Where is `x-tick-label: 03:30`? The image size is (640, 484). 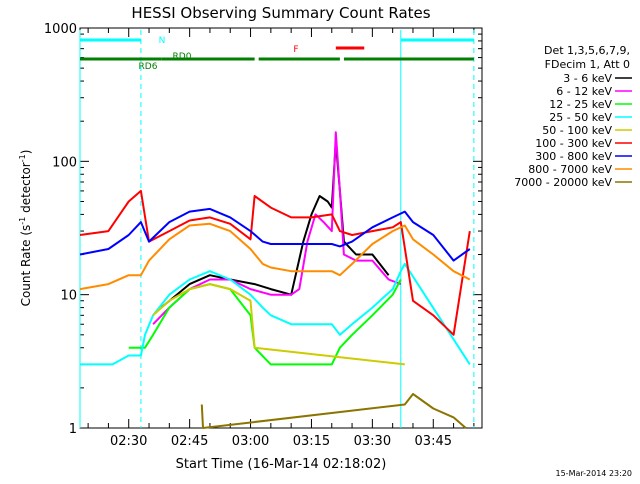 x-tick-label: 03:30 is located at coordinates (372, 441).